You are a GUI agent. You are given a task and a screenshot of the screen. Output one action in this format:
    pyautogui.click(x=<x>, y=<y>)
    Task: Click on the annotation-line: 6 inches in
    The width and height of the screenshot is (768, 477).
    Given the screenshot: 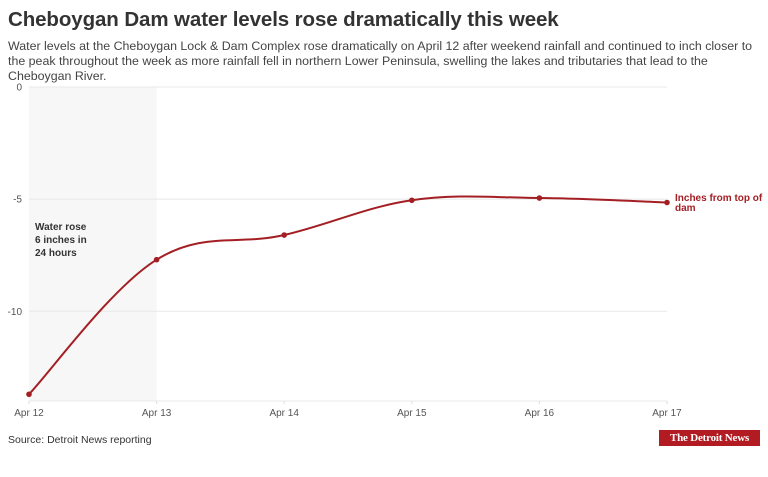 What is the action you would take?
    pyautogui.click(x=61, y=240)
    